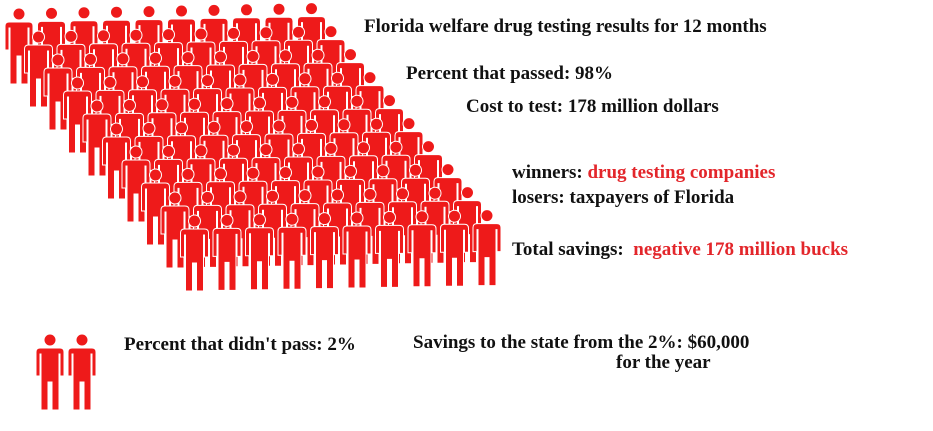 The height and width of the screenshot is (431, 933). What do you see at coordinates (510, 73) in the screenshot?
I see `percent-passed: Percent that passed: 98%` at bounding box center [510, 73].